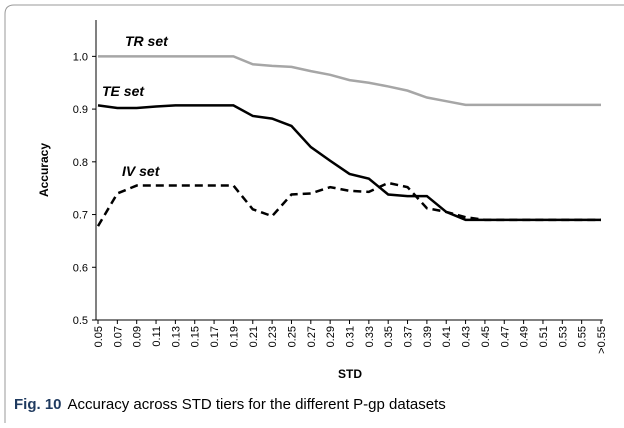  What do you see at coordinates (147, 41) in the screenshot?
I see `series-label: TR set` at bounding box center [147, 41].